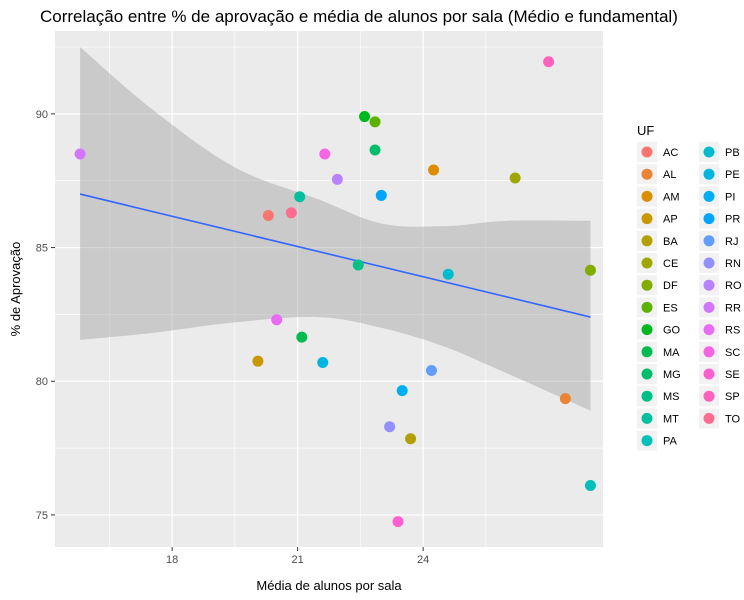 The image size is (744, 600). What do you see at coordinates (671, 353) in the screenshot?
I see `legend-label-ma: MA` at bounding box center [671, 353].